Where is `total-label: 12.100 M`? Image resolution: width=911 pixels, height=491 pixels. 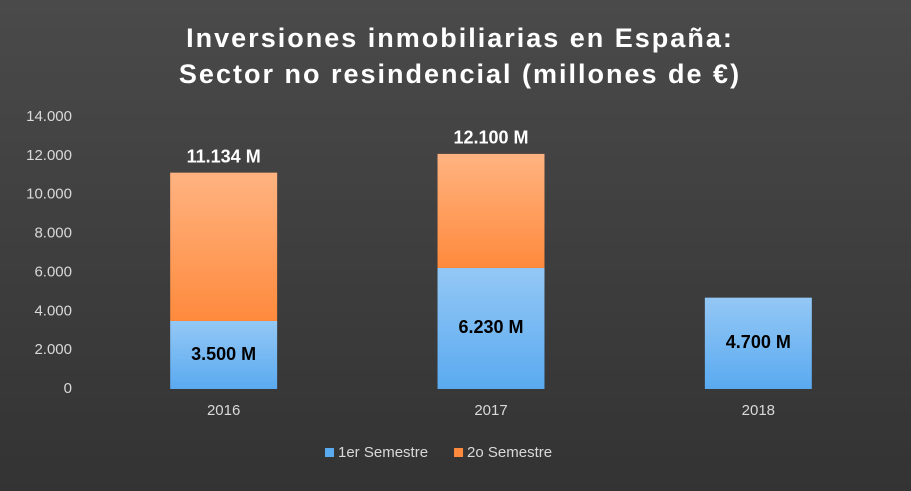 total-label: 12.100 M is located at coordinates (490, 138).